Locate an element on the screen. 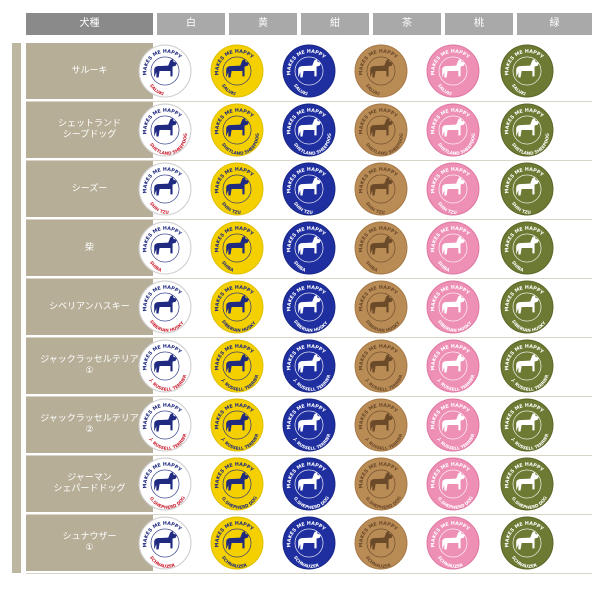 The height and width of the screenshot is (600, 600). breed-label-line: シュナウザー is located at coordinates (89, 537).